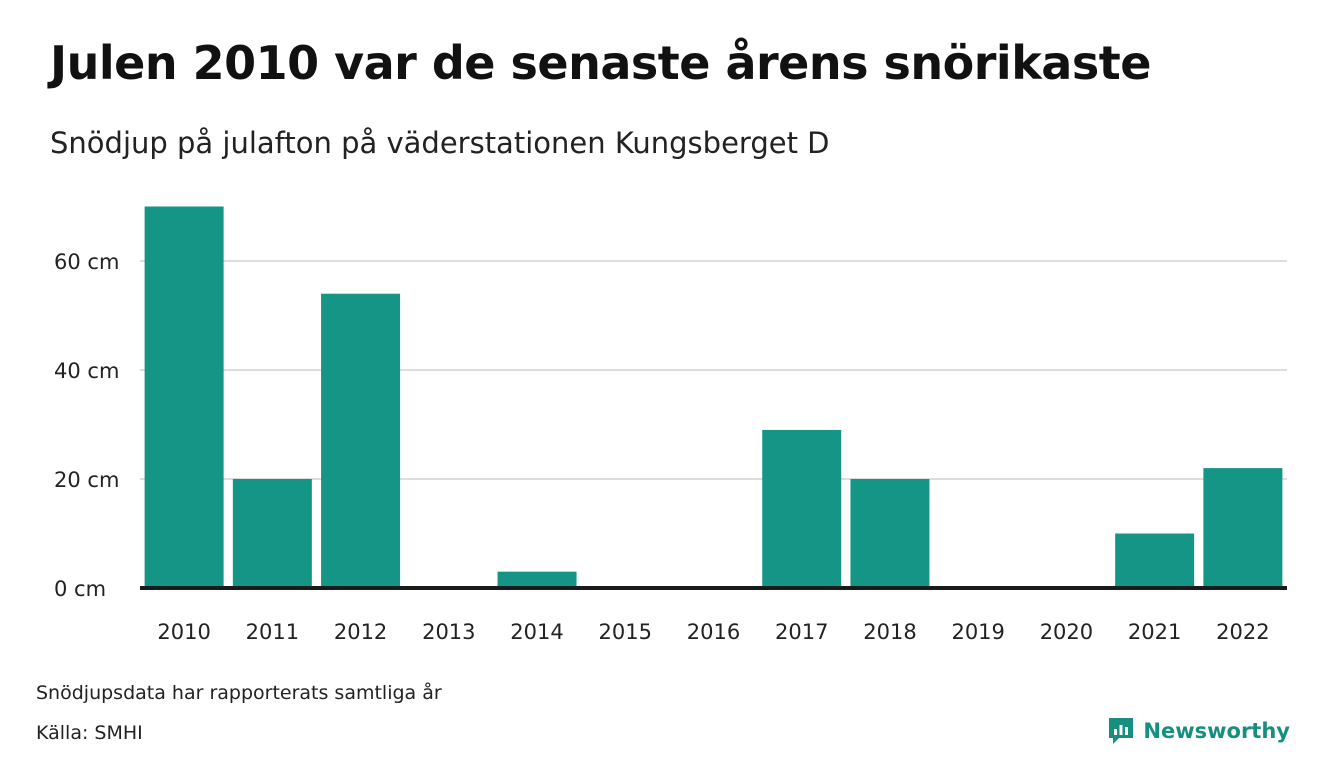 The width and height of the screenshot is (1340, 780). I want to click on x-tick-label: 2018, so click(889, 632).